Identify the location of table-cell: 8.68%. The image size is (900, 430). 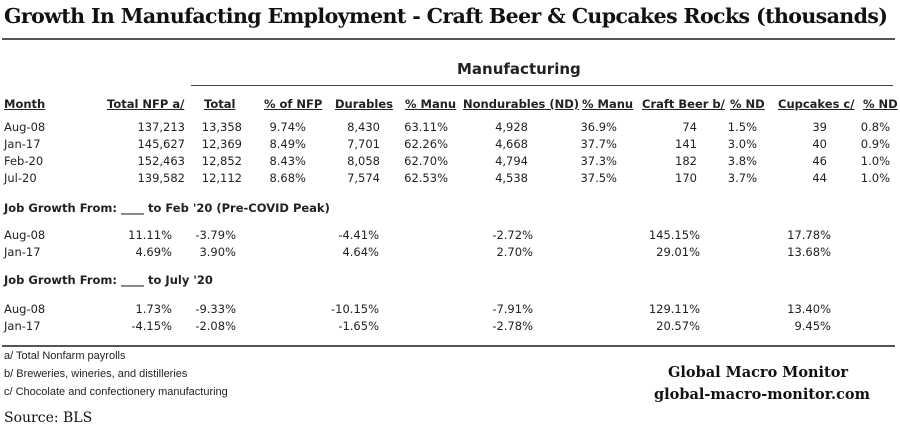
(287, 178).